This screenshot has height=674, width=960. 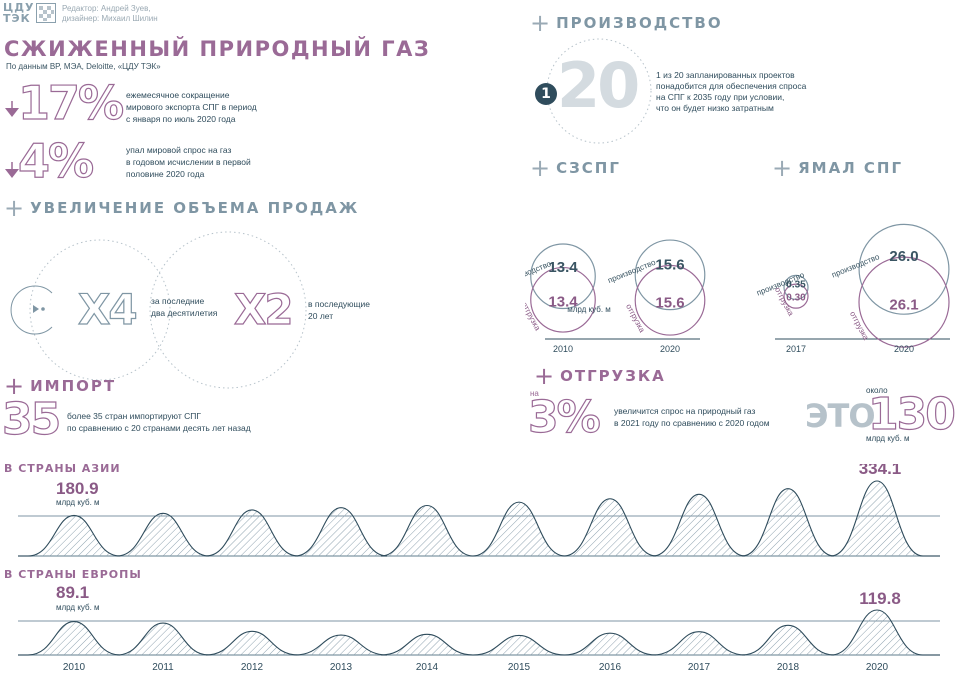 I want to click on bubble-production-value-2010: 13.4, so click(x=563, y=267).